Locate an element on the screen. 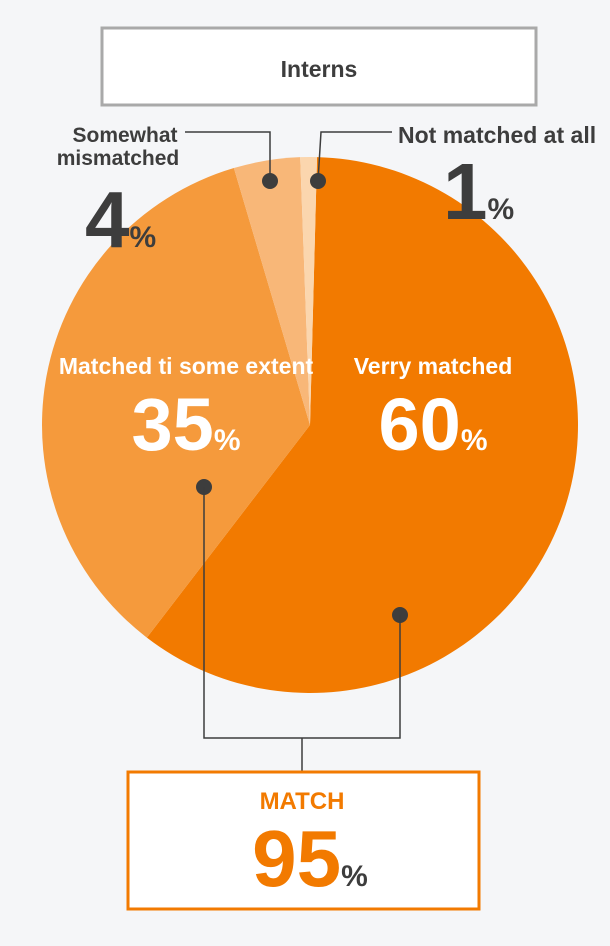  match-summary-box is located at coordinates (303, 840).